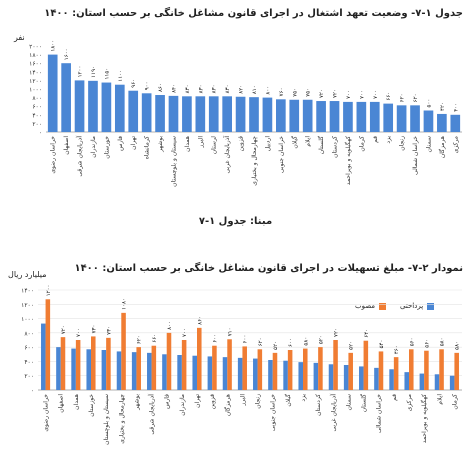 The height and width of the screenshot is (470, 471). What do you see at coordinates (394, 397) in the screenshot?
I see `chart2-category-label: قم` at bounding box center [394, 397].